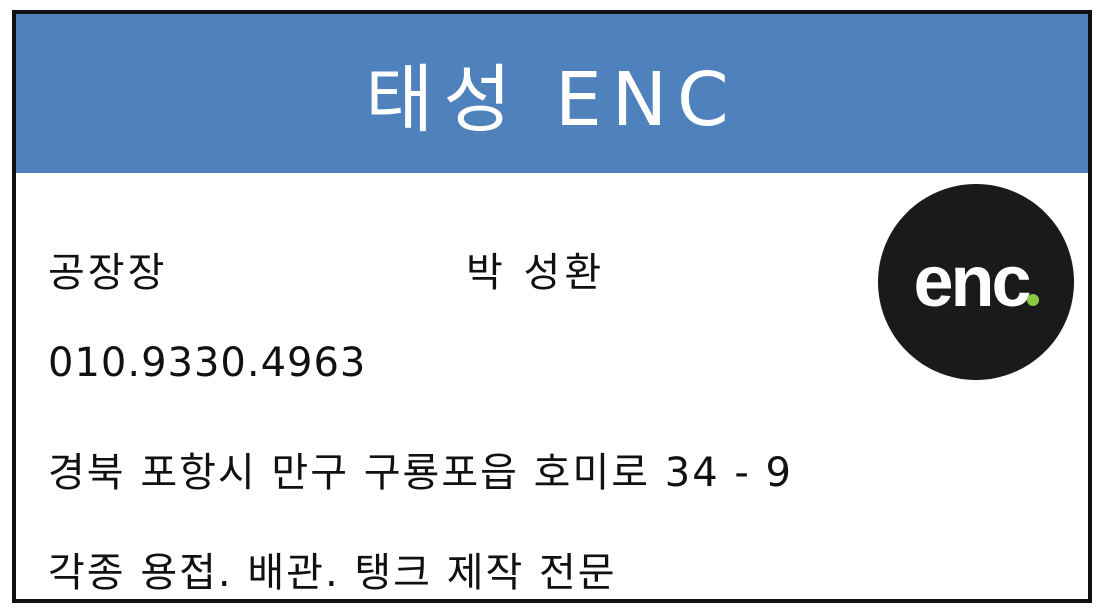  Describe the element at coordinates (552, 100) in the screenshot. I see `company-name: 태성 ENC` at that location.